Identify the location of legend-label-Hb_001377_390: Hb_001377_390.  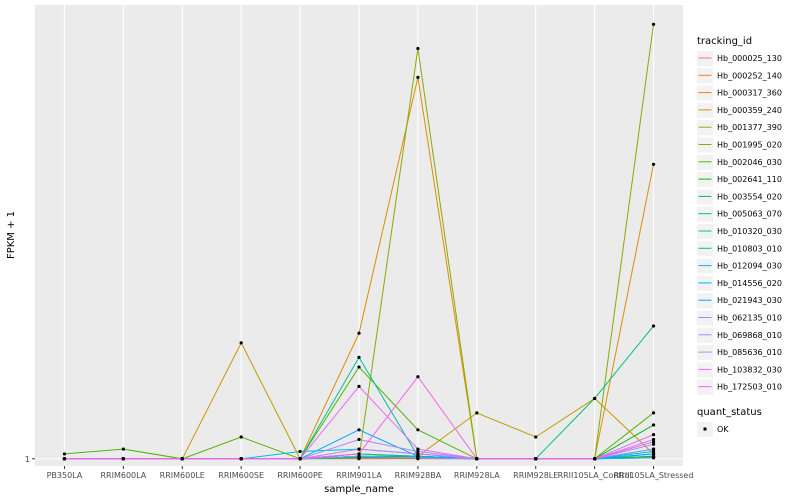
(749, 127).